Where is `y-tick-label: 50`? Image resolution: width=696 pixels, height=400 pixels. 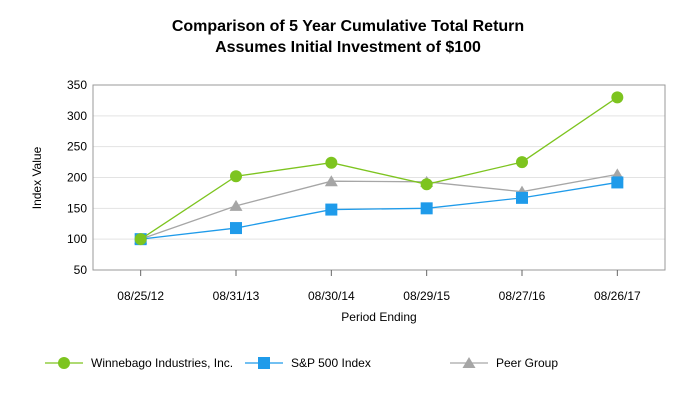
y-tick-label: 50 is located at coordinates (81, 270).